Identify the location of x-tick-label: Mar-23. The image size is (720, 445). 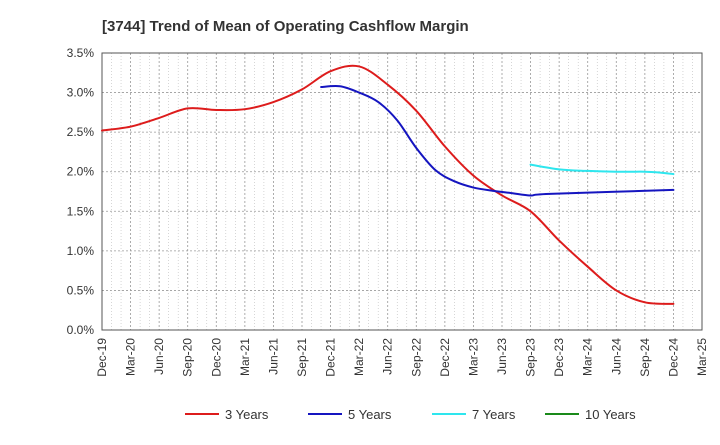
(473, 357).